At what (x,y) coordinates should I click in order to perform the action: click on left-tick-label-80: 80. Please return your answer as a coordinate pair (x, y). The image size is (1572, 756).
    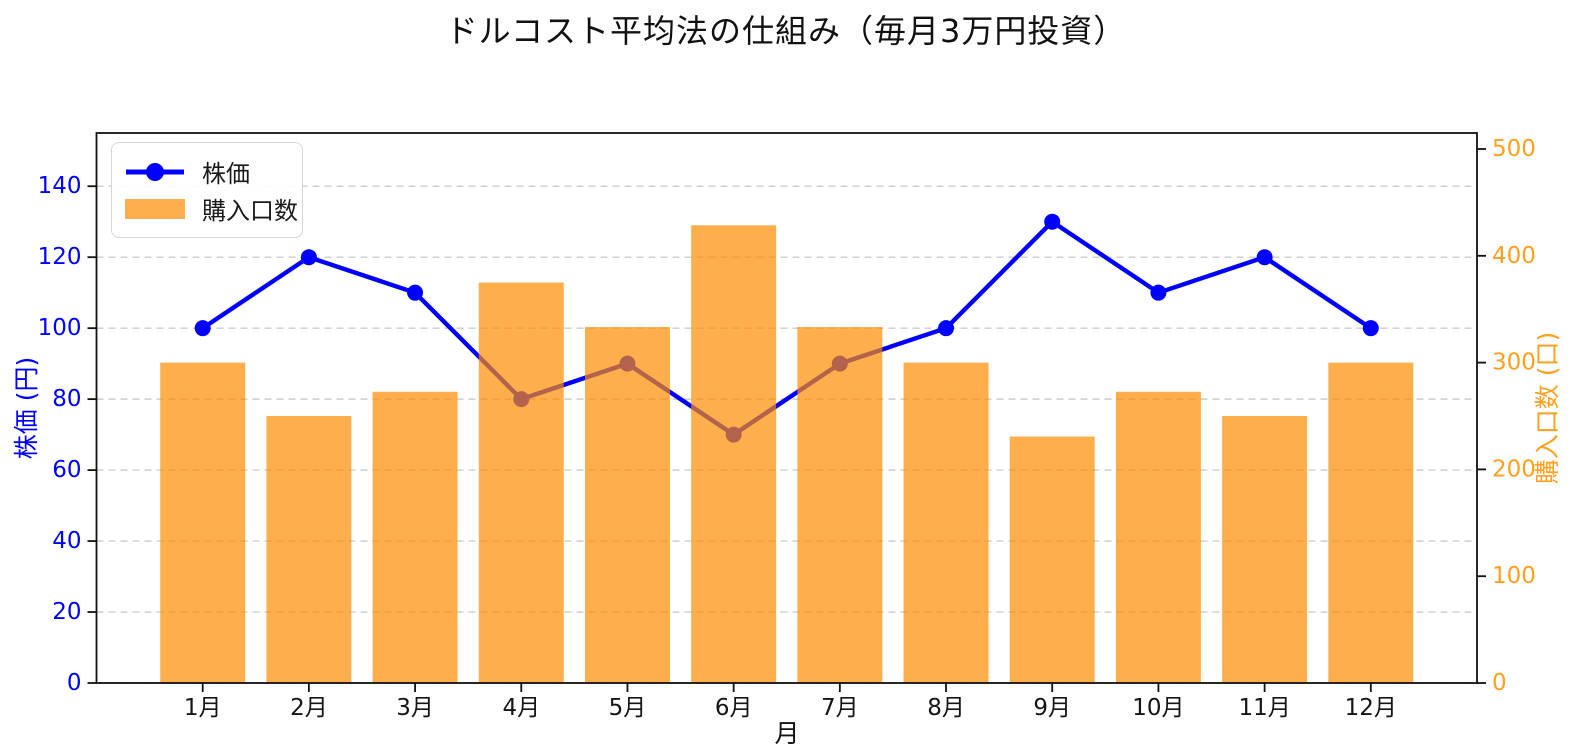
    Looking at the image, I should click on (66, 399).